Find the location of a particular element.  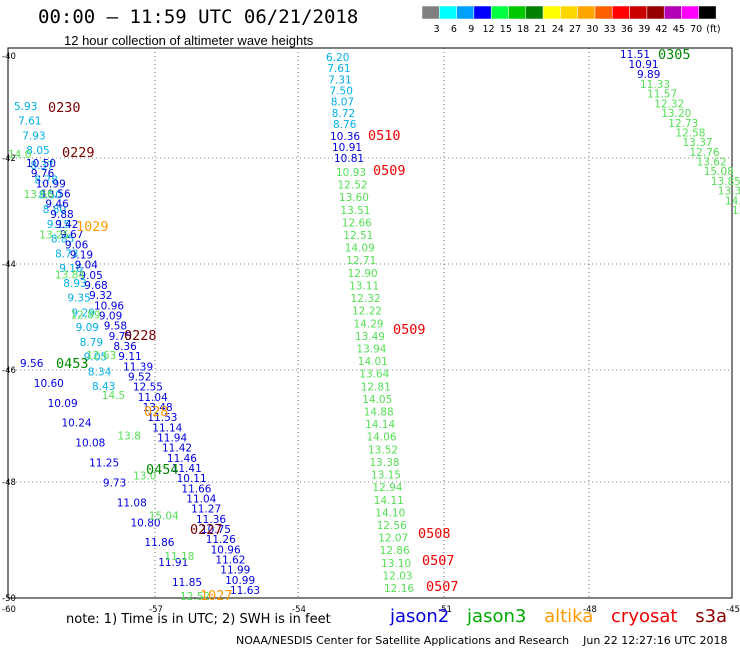

wave-height-value: 9.56 is located at coordinates (32, 364).